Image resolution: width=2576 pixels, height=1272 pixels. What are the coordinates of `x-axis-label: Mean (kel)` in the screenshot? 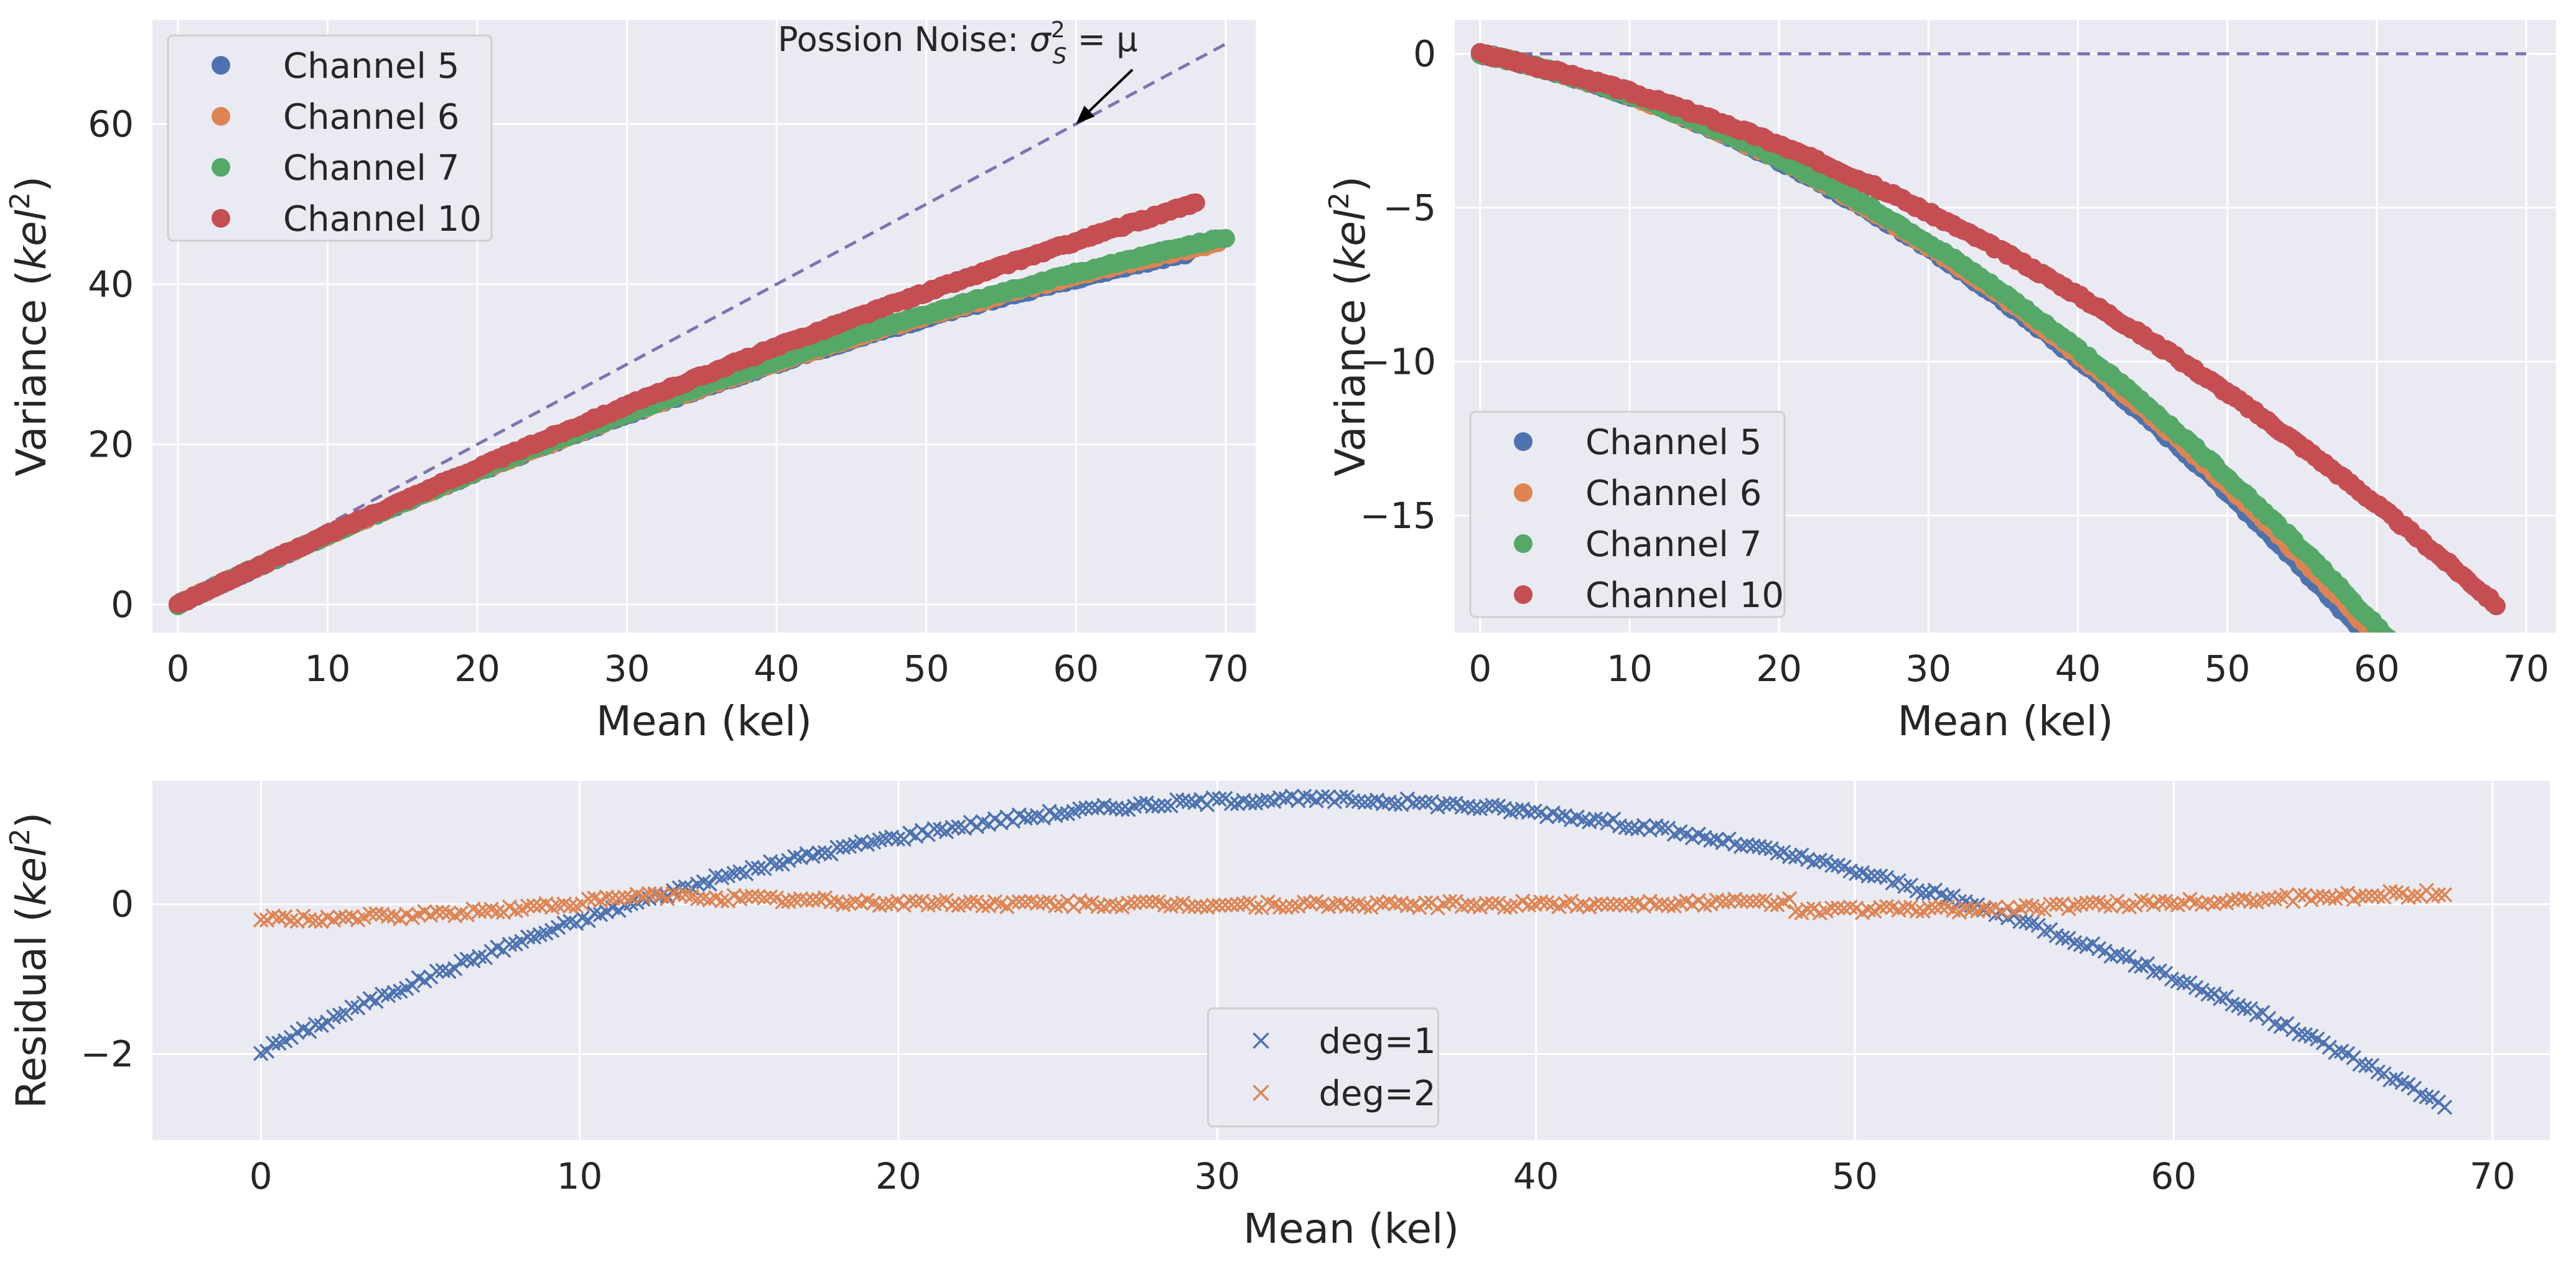 It's located at (2005, 721).